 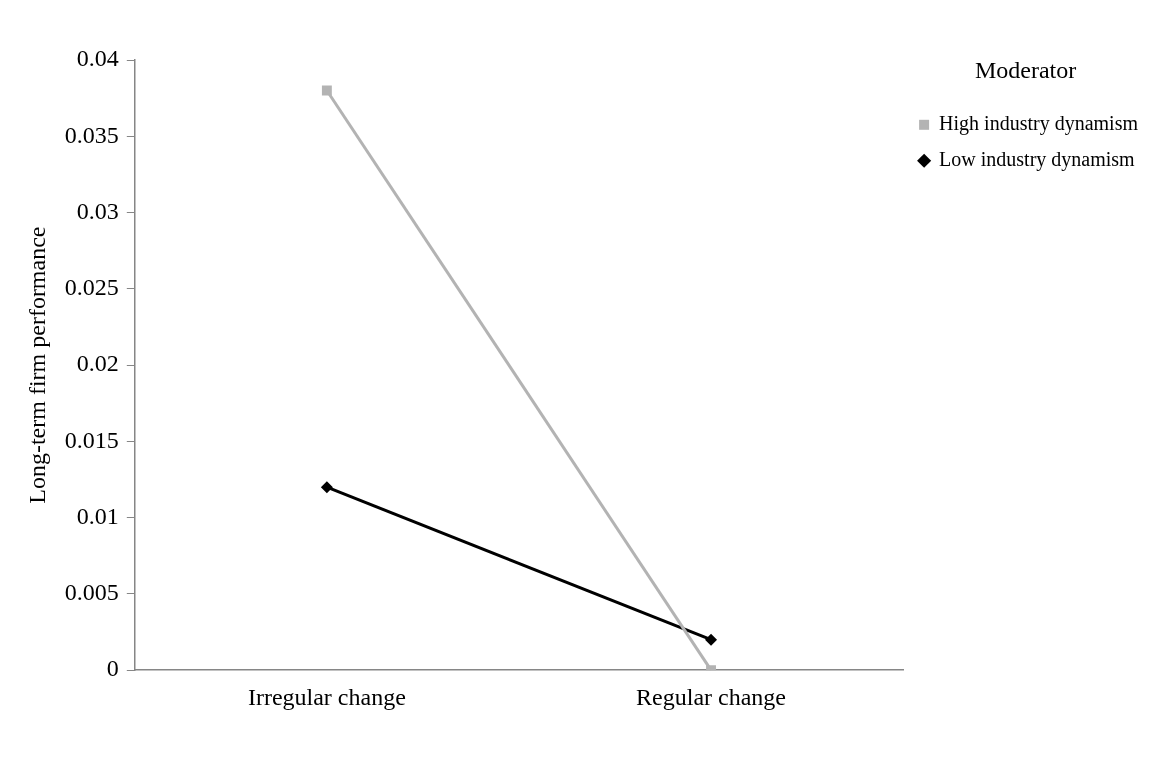 I want to click on y-tick-label: 0, so click(x=112, y=668).